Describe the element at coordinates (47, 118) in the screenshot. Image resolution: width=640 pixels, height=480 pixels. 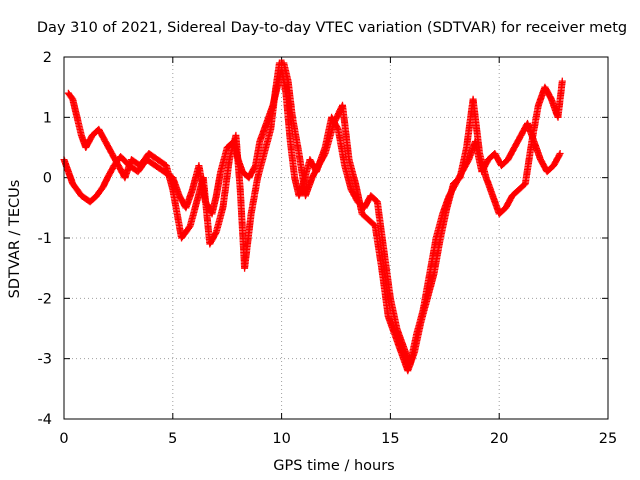
I see `y-tick-label: 1` at that location.